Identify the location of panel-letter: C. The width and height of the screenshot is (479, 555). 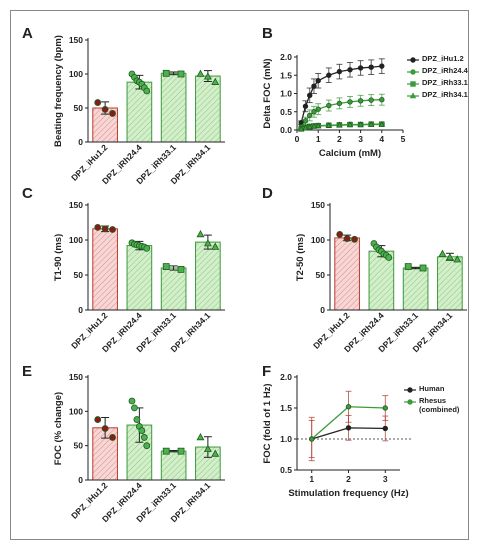
(27, 193).